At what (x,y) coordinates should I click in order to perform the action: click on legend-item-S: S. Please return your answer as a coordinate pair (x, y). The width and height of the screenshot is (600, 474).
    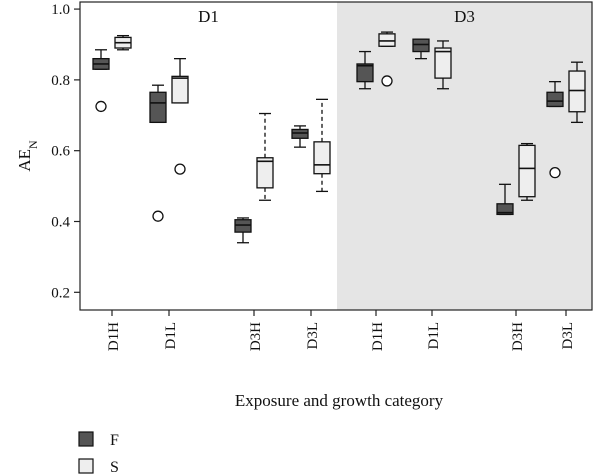
    Looking at the image, I should click on (98, 466).